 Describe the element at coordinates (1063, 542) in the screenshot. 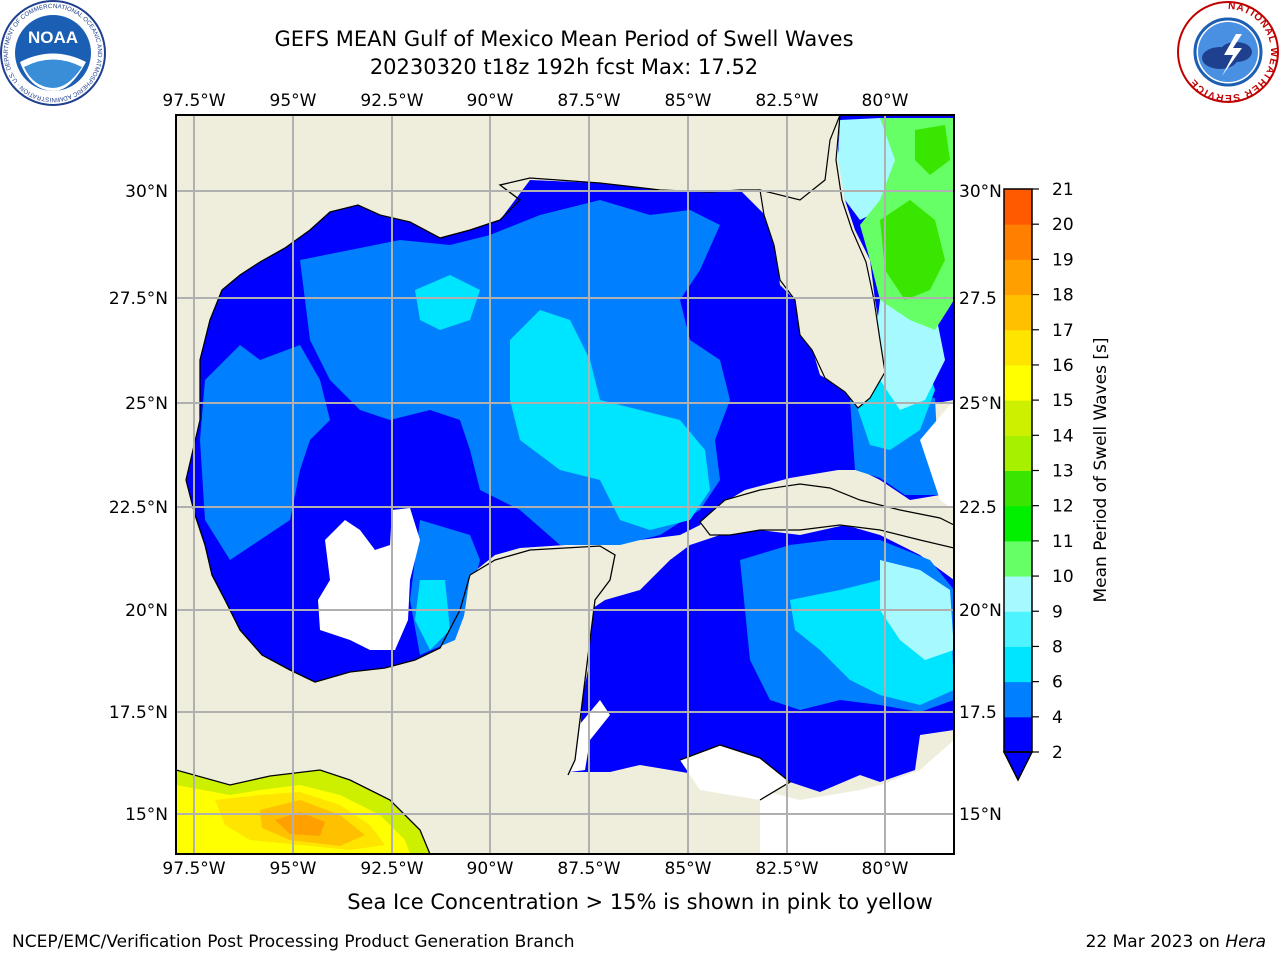

I see `colorbar-tick-label: 11` at that location.